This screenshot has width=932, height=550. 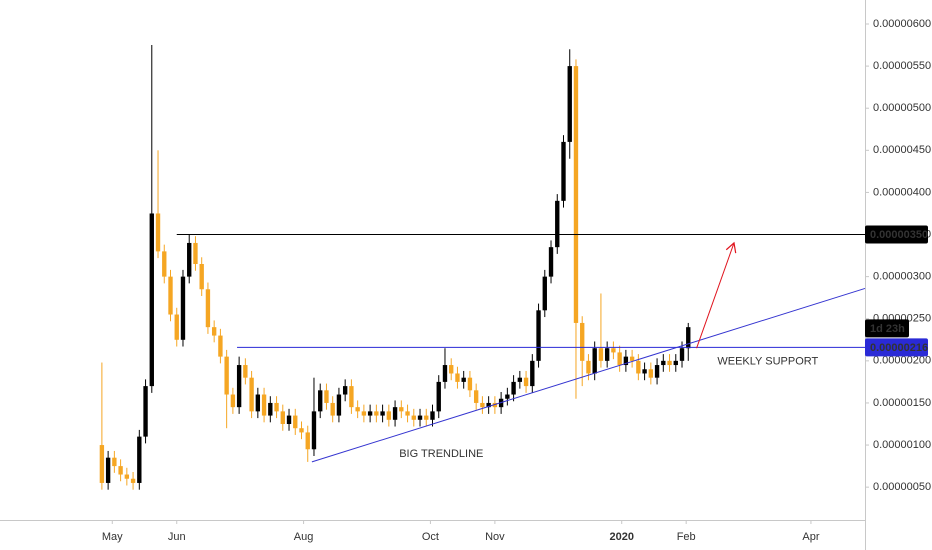 I want to click on price-label-box, so click(x=896, y=347).